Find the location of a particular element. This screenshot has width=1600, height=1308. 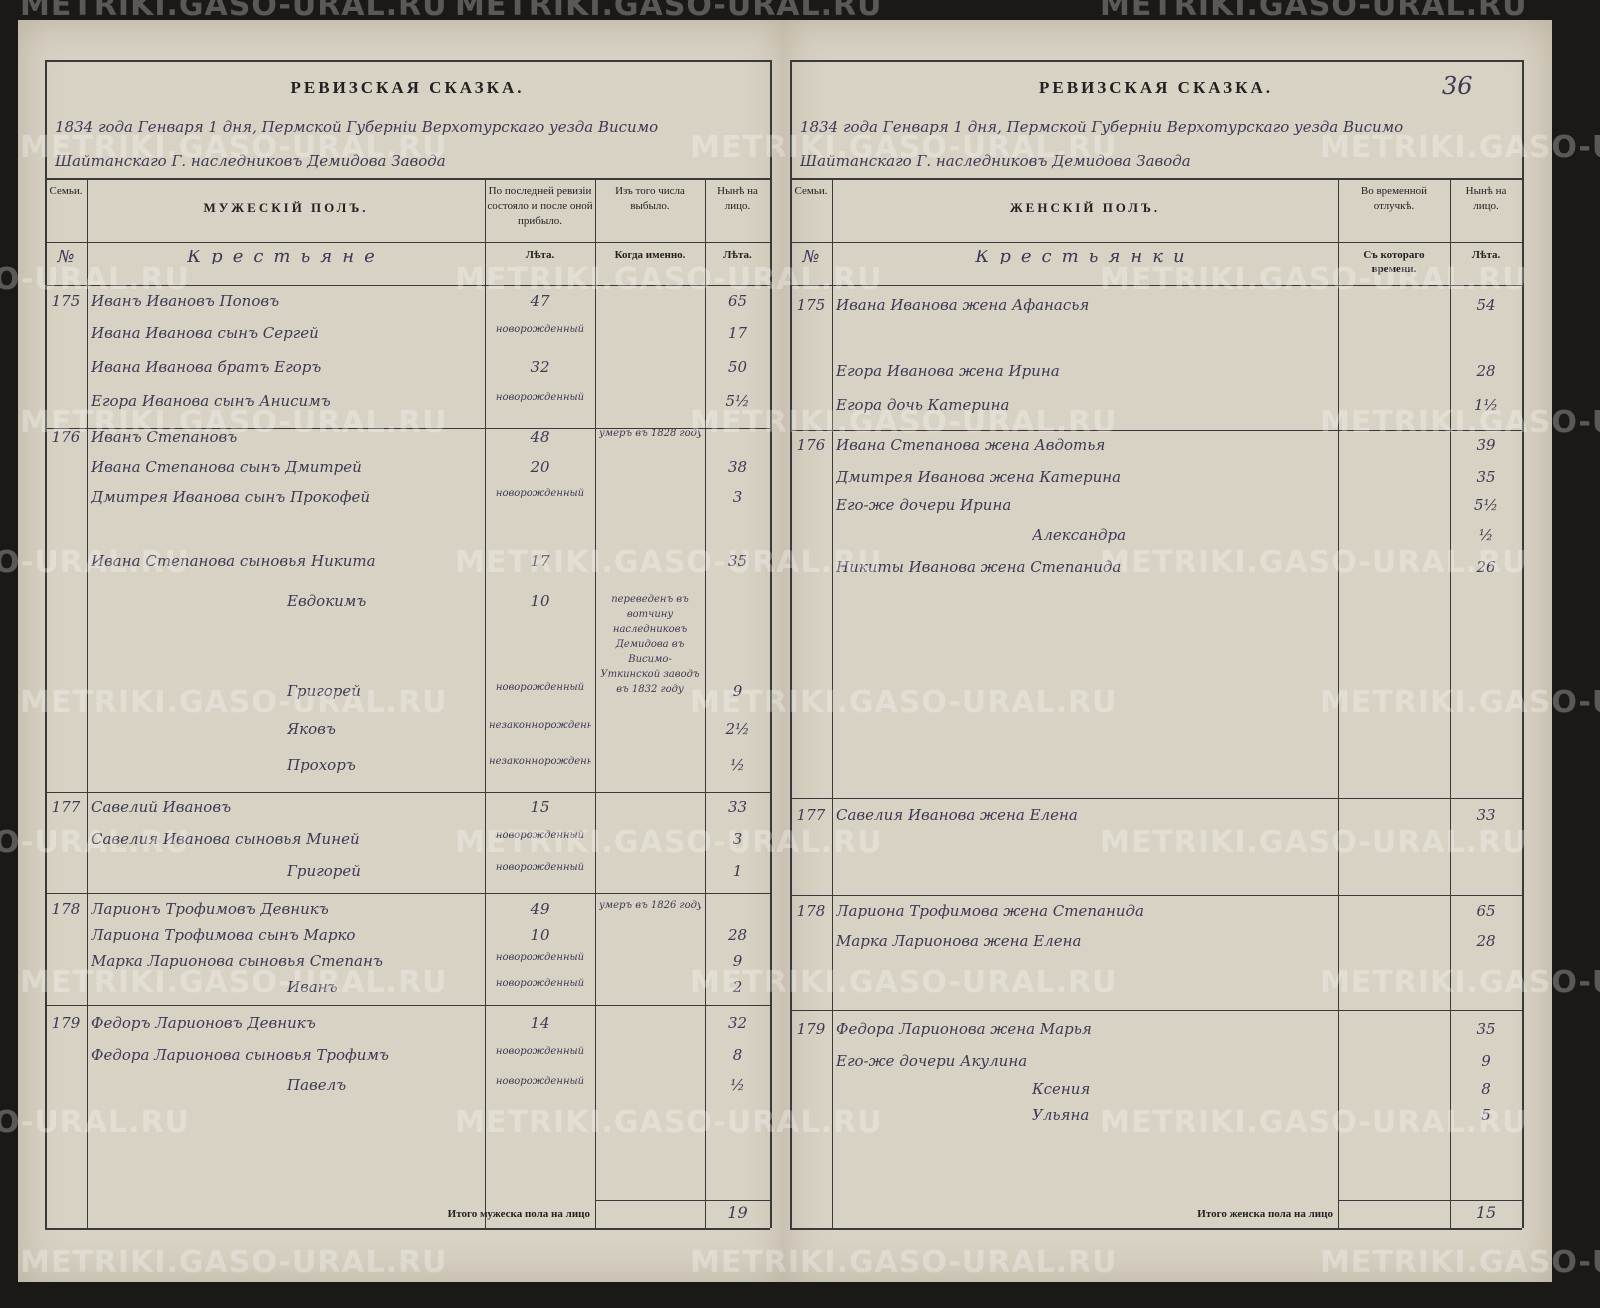

cell-now: ½ is located at coordinates (737, 1085).